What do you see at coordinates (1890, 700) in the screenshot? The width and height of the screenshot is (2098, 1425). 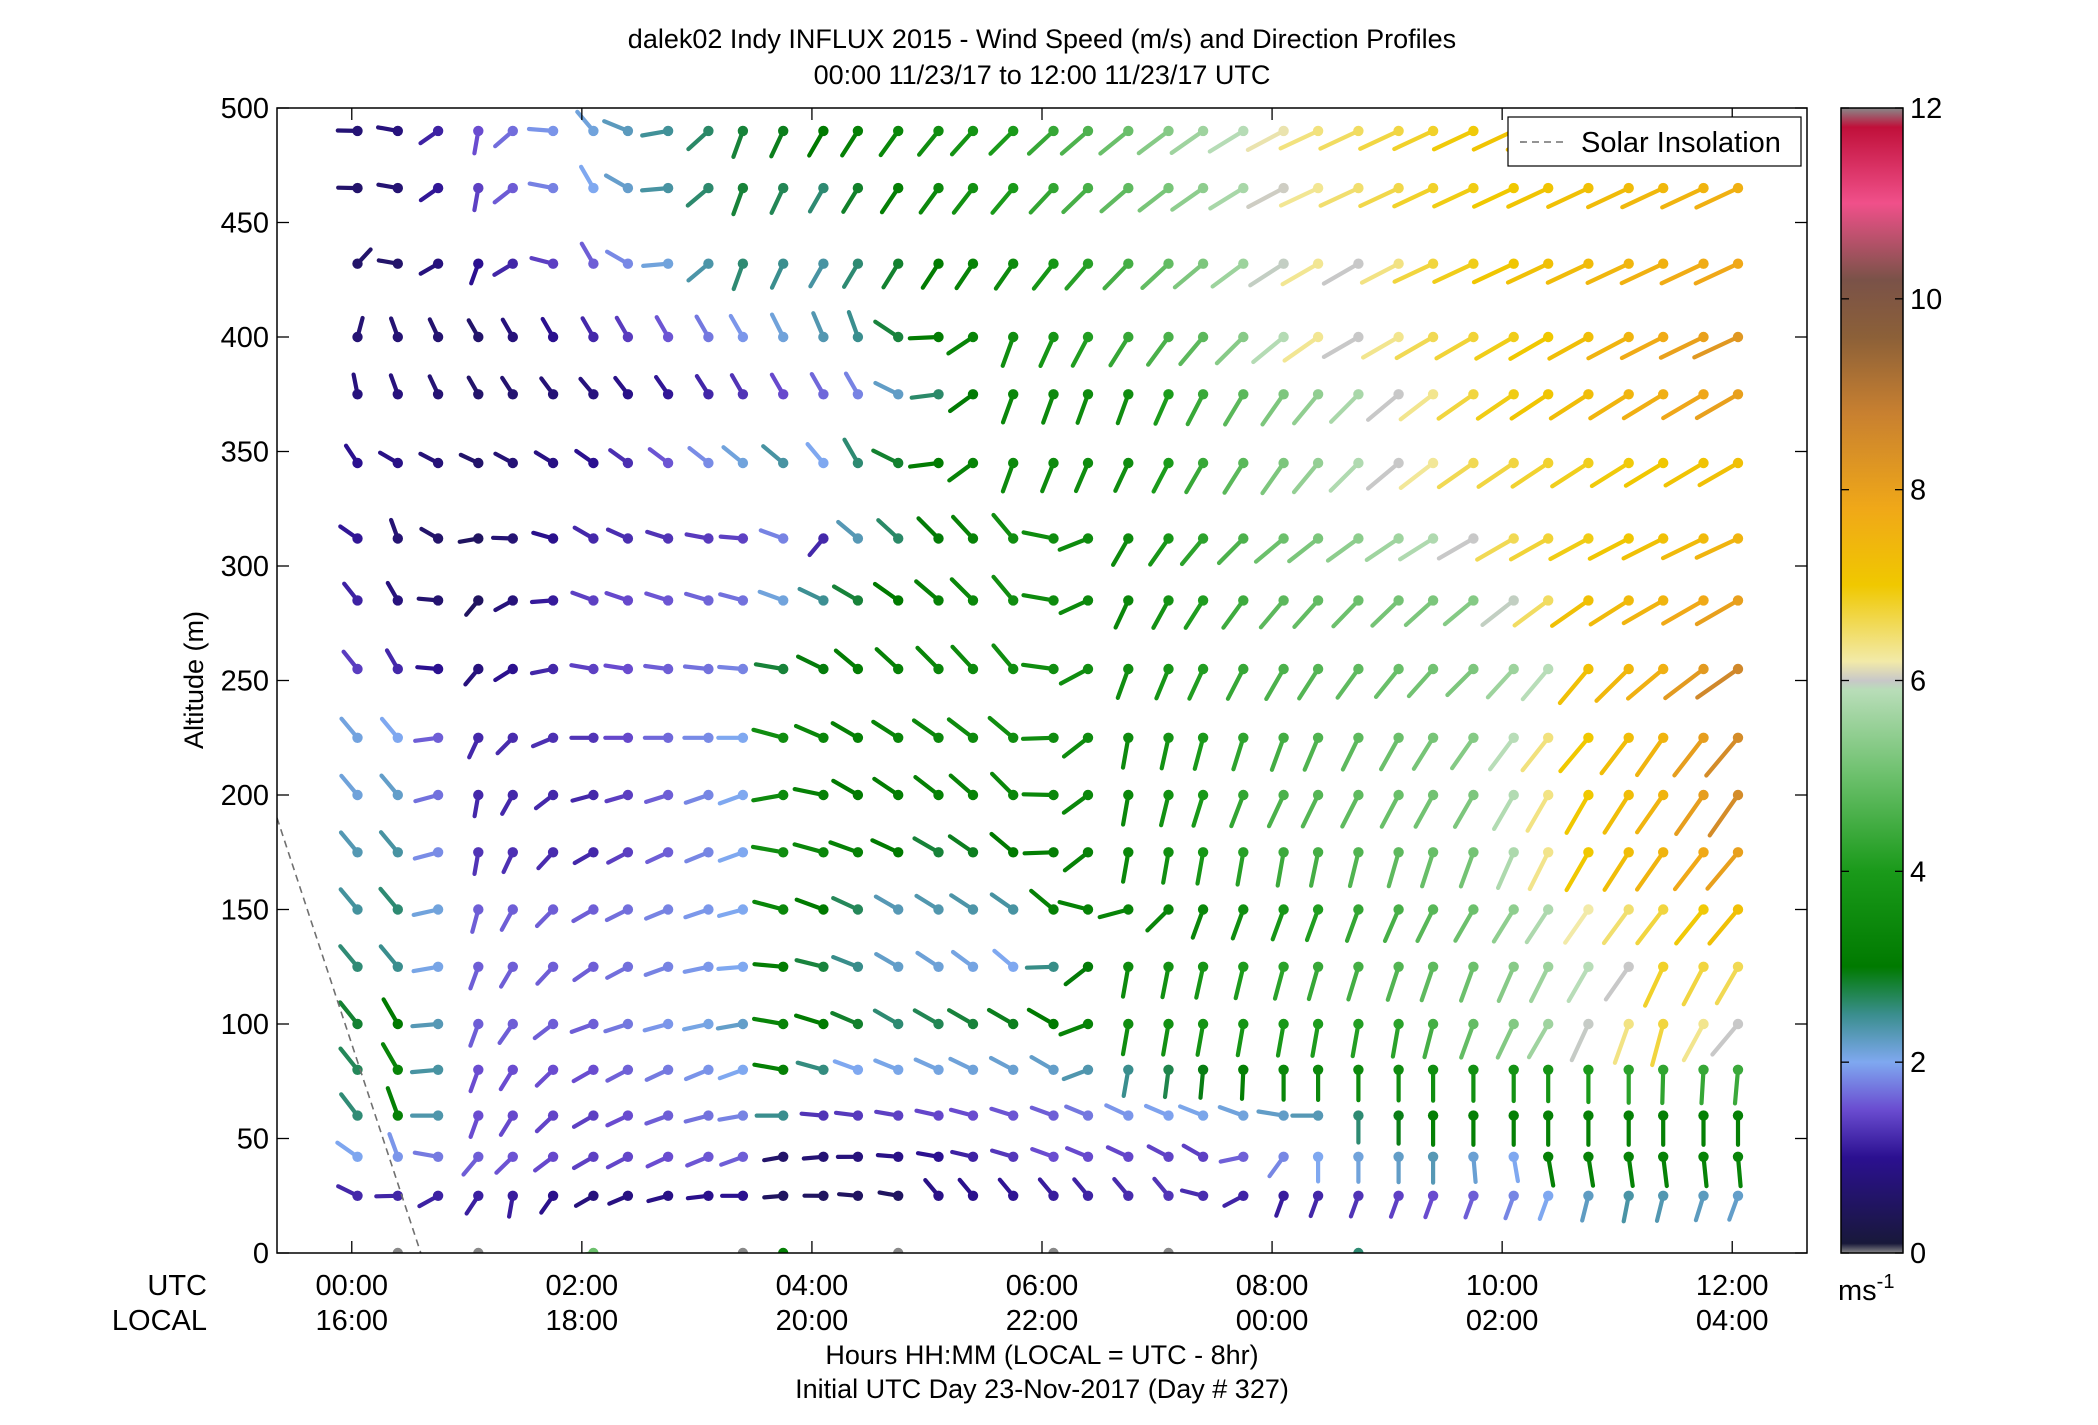 I see `colorbar: 024681012 ms-1` at bounding box center [1890, 700].